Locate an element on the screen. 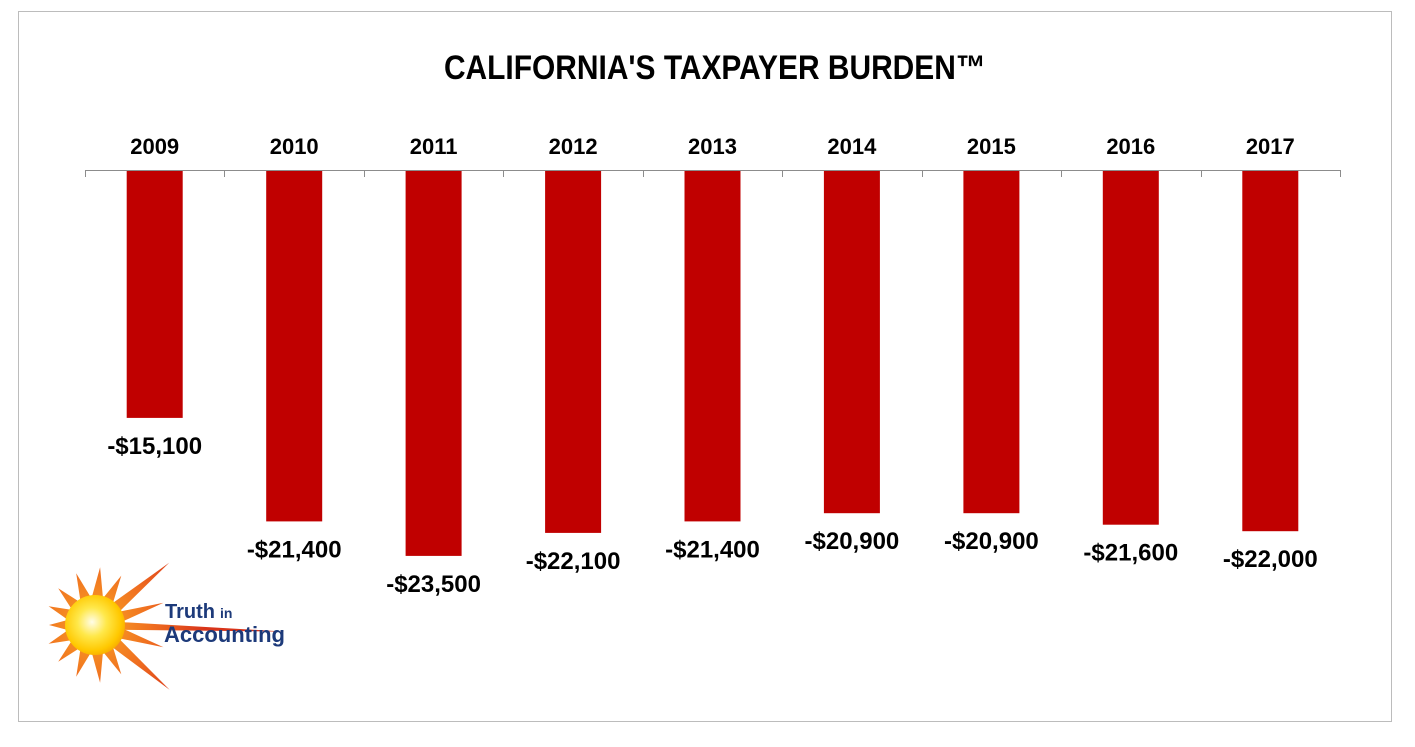 This screenshot has height=747, width=1415. logo-word-in: in is located at coordinates (226, 613).